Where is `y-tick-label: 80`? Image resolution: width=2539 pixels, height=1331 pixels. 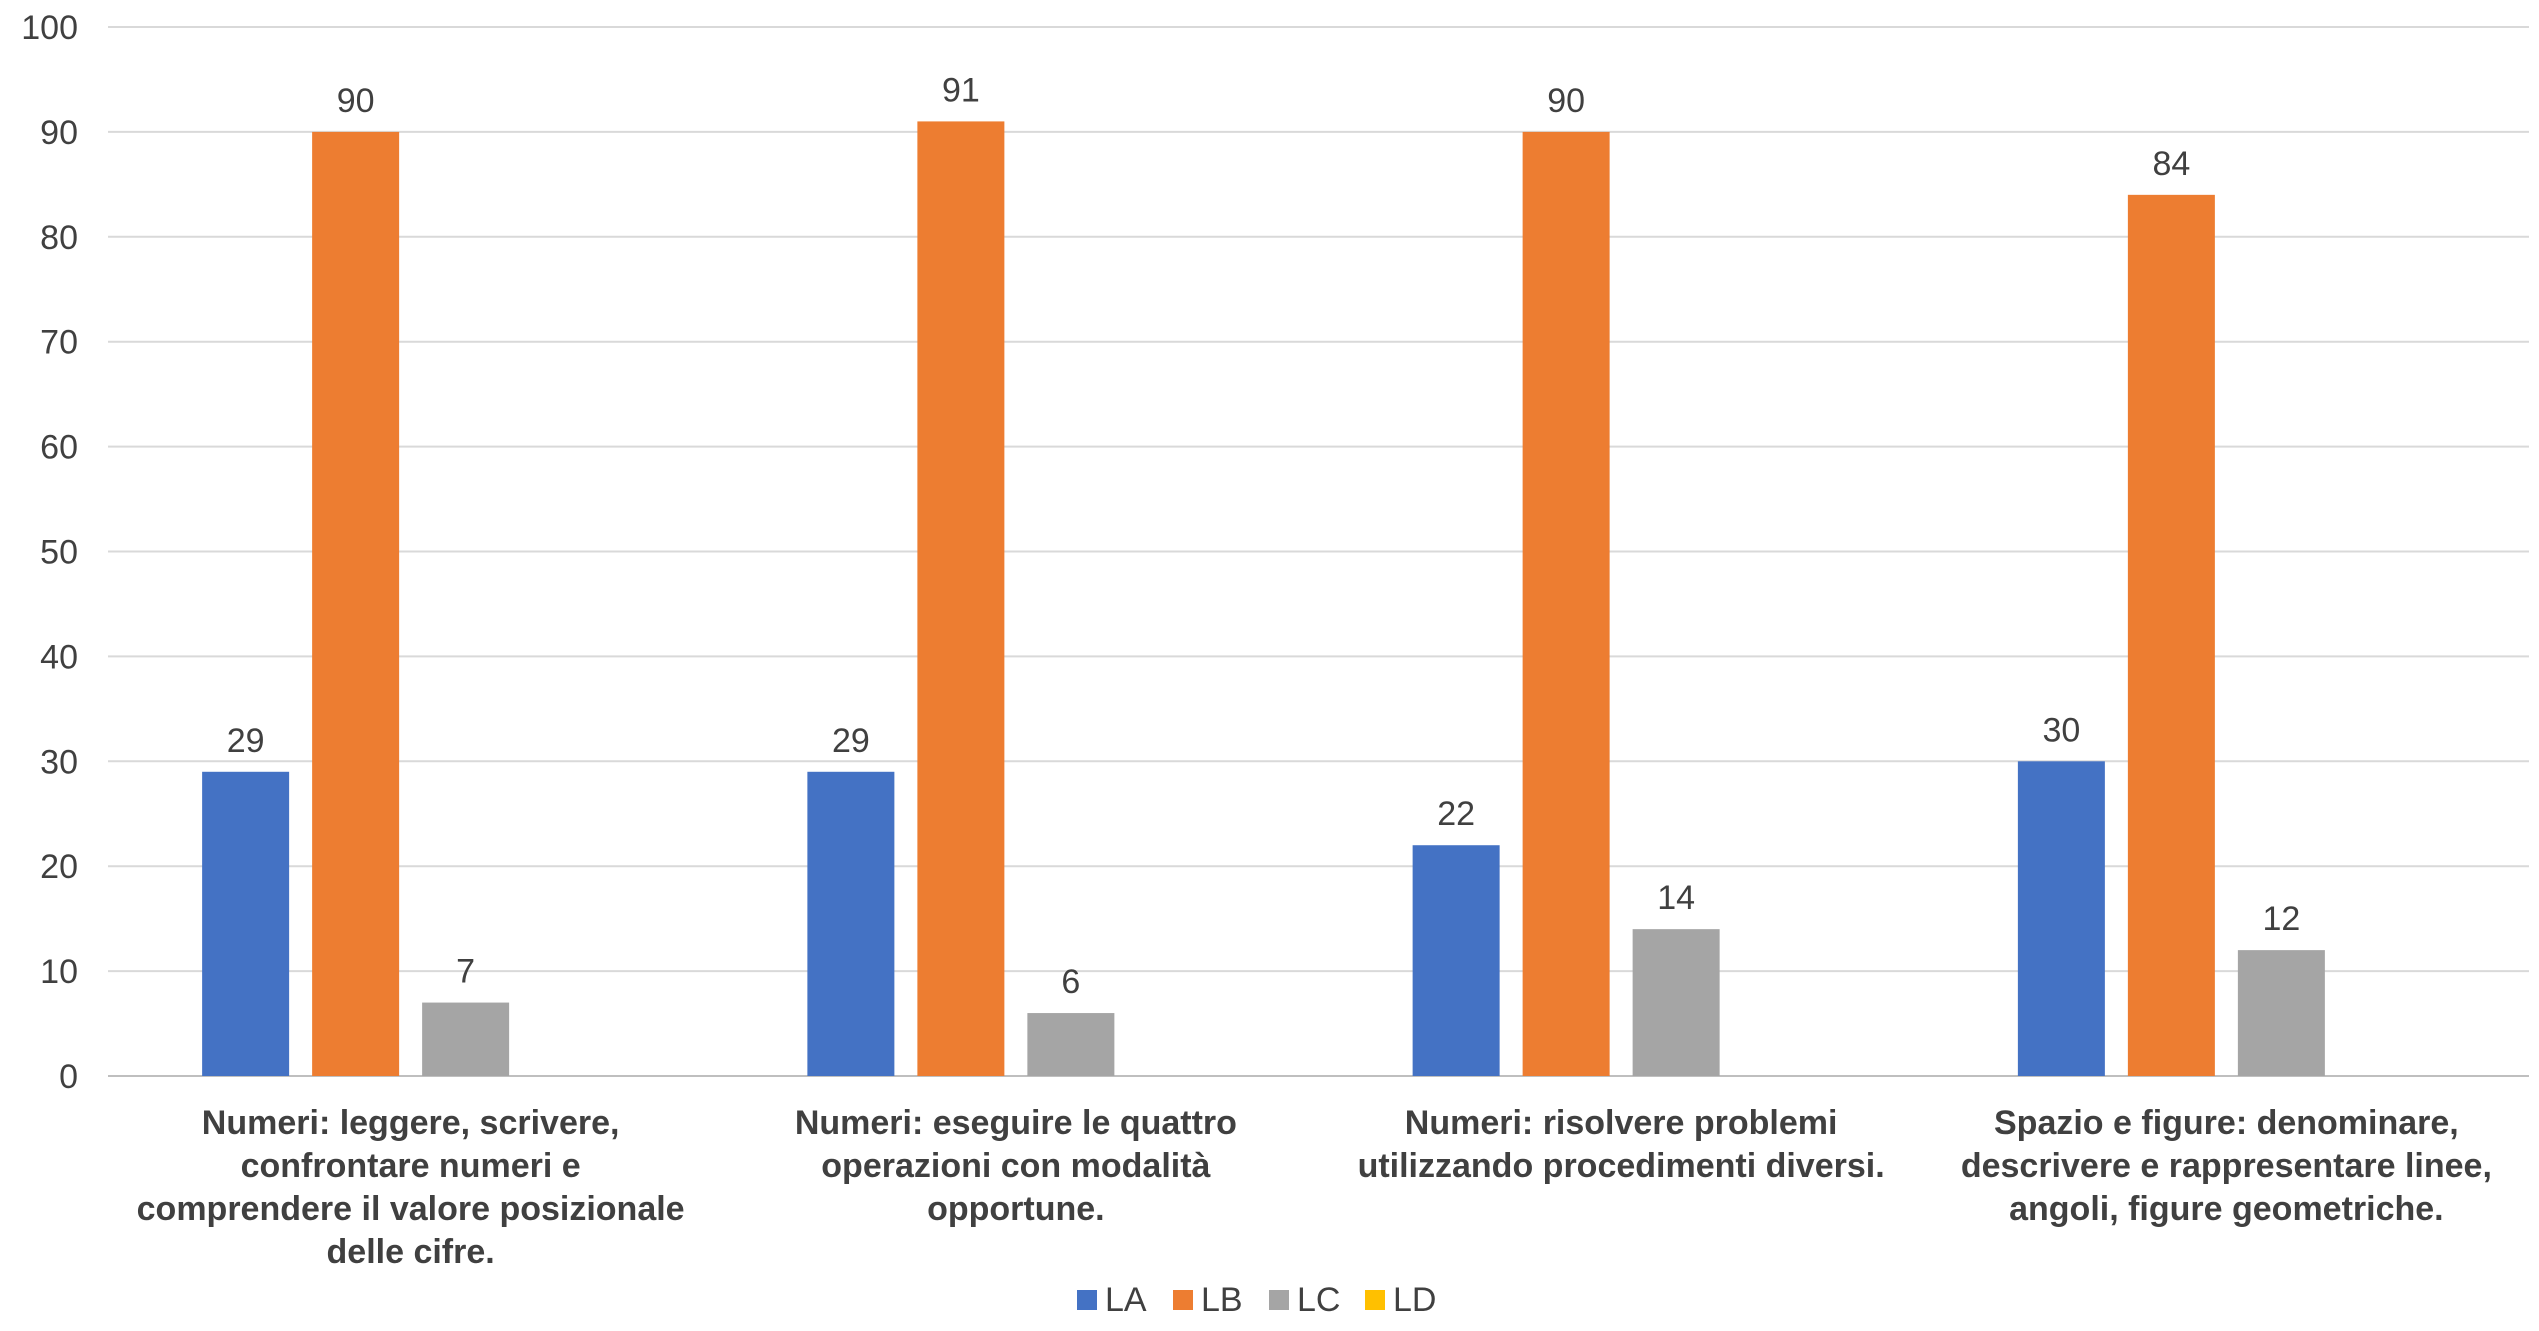
y-tick-label: 80 is located at coordinates (59, 238).